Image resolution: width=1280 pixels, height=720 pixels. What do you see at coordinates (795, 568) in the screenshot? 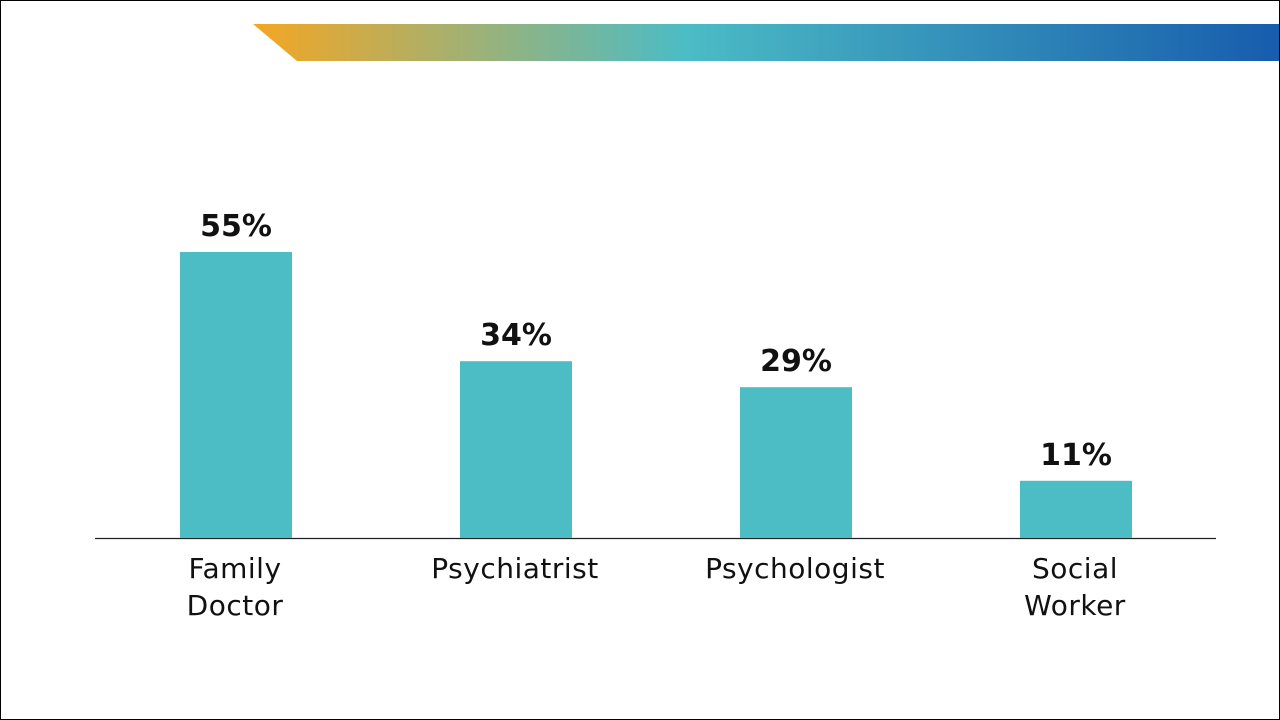
I see `x-tick-label: Psychologist` at bounding box center [795, 568].